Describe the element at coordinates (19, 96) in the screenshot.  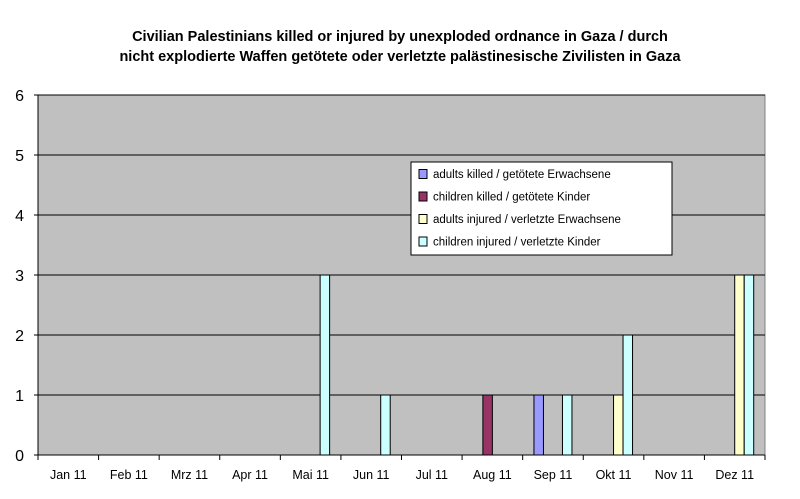
I see `y-tick-label: 6` at that location.